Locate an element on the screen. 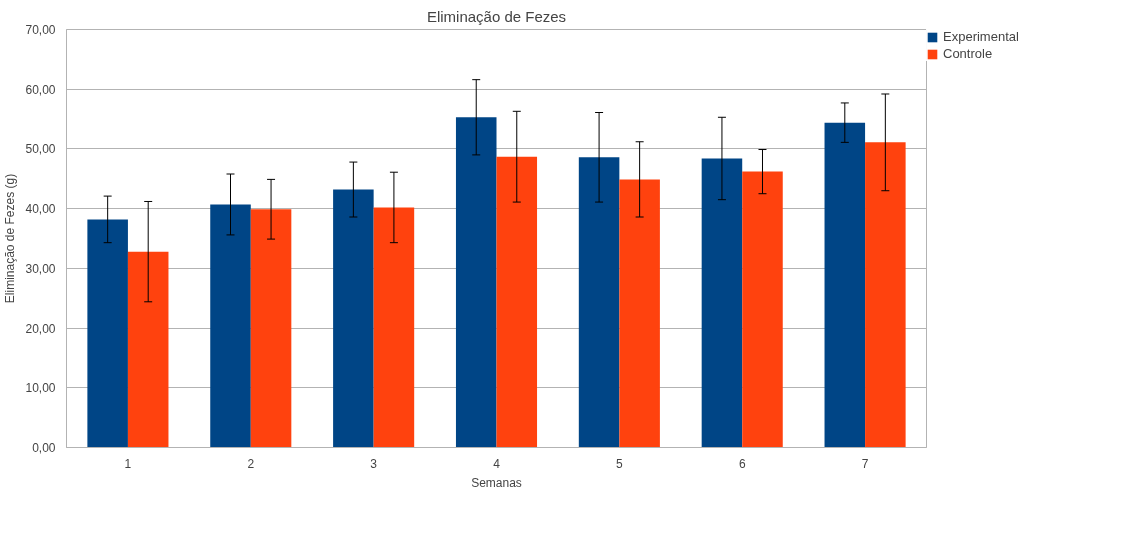 The width and height of the screenshot is (1123, 547). y-axis-title: Eliminação de Fezes (g) is located at coordinates (10, 238).